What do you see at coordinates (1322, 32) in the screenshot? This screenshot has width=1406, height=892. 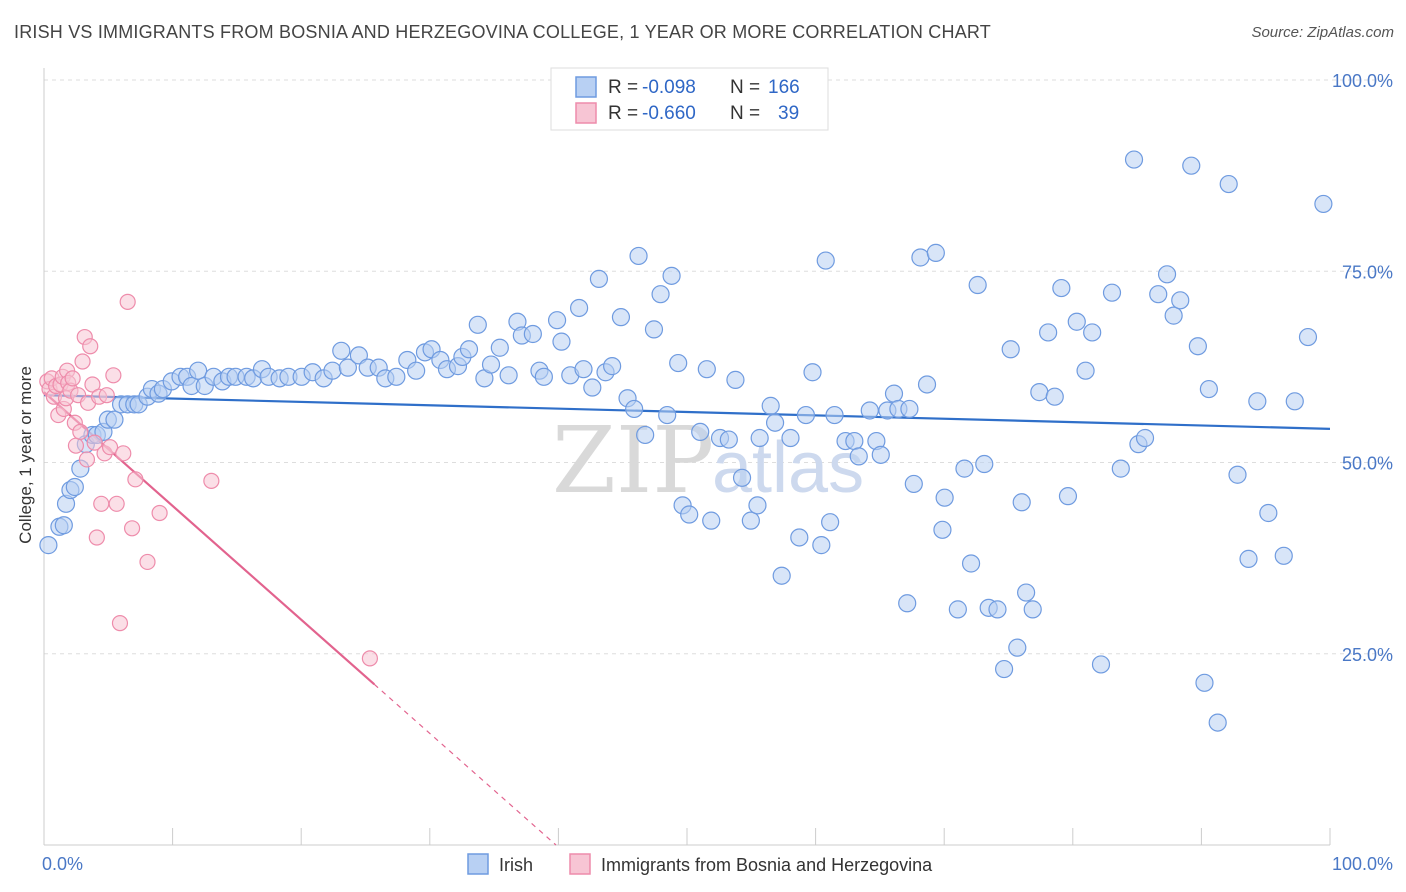 I see `chart-source: Source: ZipAtlas.com` at bounding box center [1322, 32].